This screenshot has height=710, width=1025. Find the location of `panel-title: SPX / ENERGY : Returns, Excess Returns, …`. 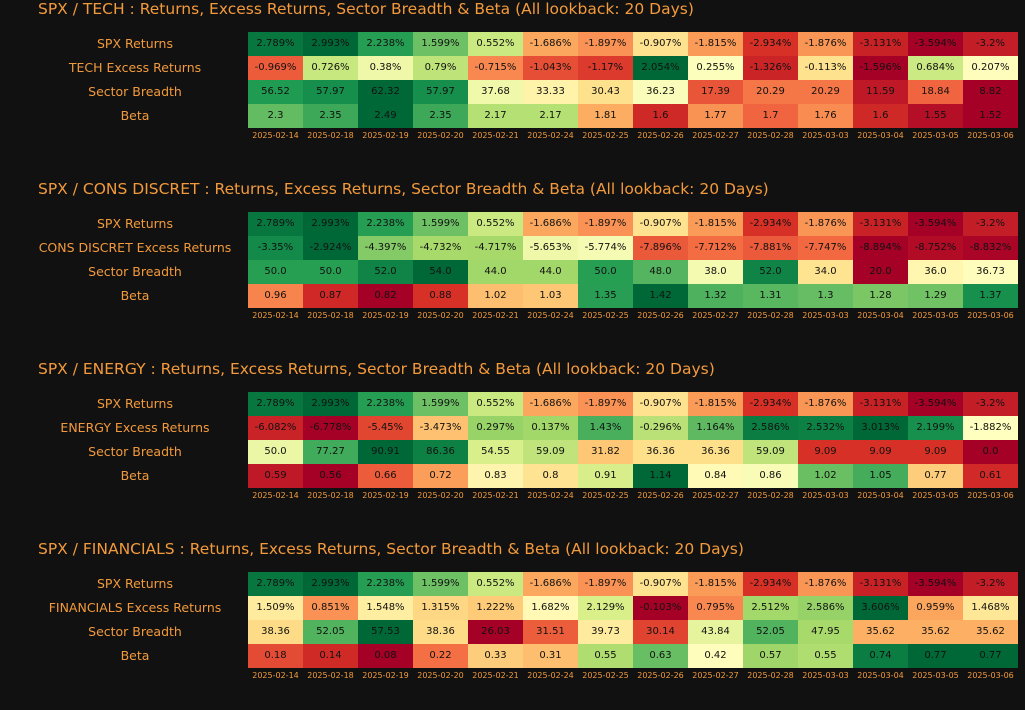

panel-title: SPX / ENERGY : Returns, Excess Returns, … is located at coordinates (376, 369).